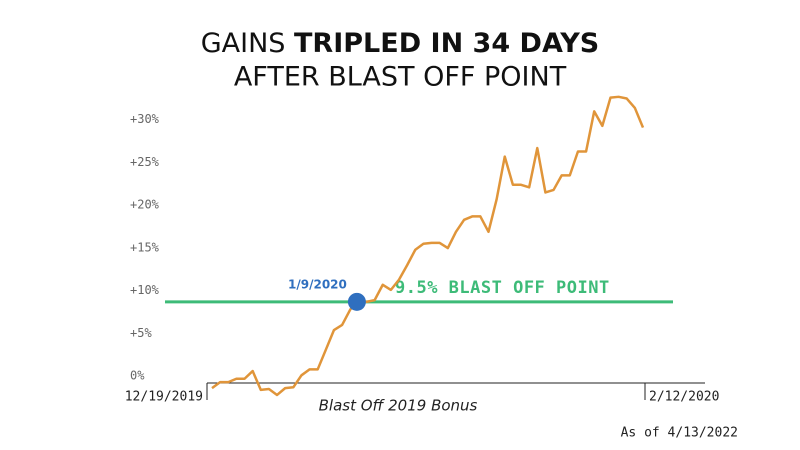 The image size is (800, 450). What do you see at coordinates (145, 162) in the screenshot?
I see `y-tick-label: +25%` at bounding box center [145, 162].